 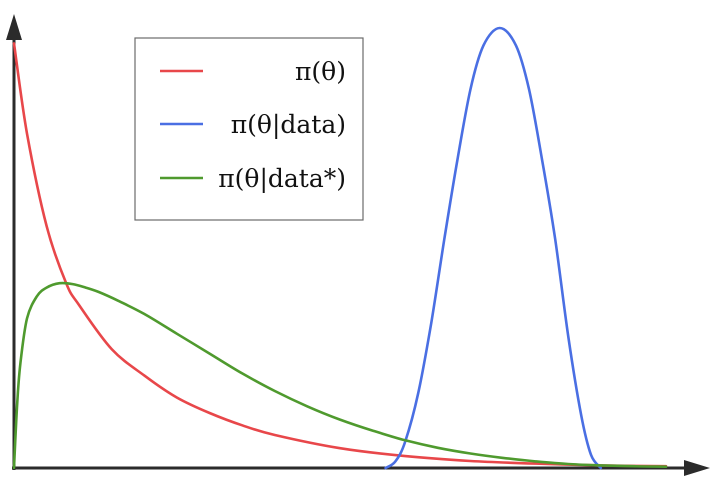 I want to click on legend-label-1: π(θ), so click(x=320, y=71).